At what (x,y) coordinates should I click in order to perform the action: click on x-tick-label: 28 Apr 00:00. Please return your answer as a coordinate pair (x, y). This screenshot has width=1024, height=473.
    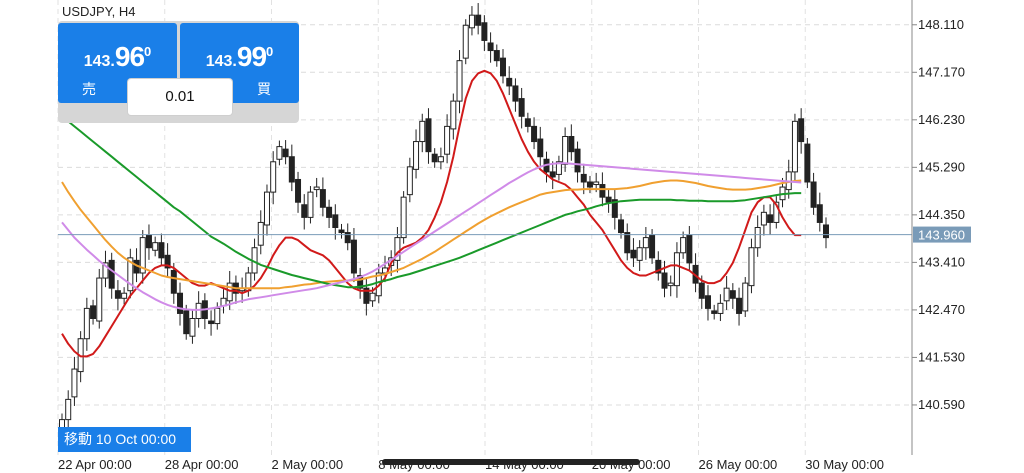
    Looking at the image, I should click on (202, 464).